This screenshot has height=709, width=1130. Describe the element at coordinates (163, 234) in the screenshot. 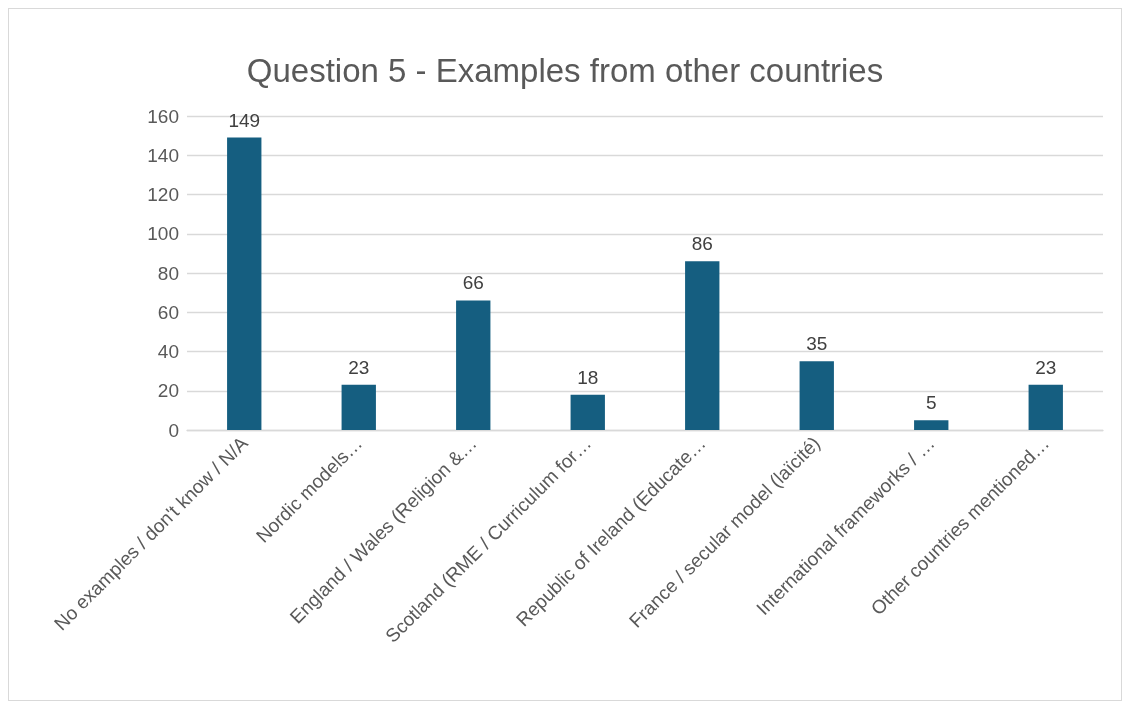

I see `y-tick-label: 100` at that location.